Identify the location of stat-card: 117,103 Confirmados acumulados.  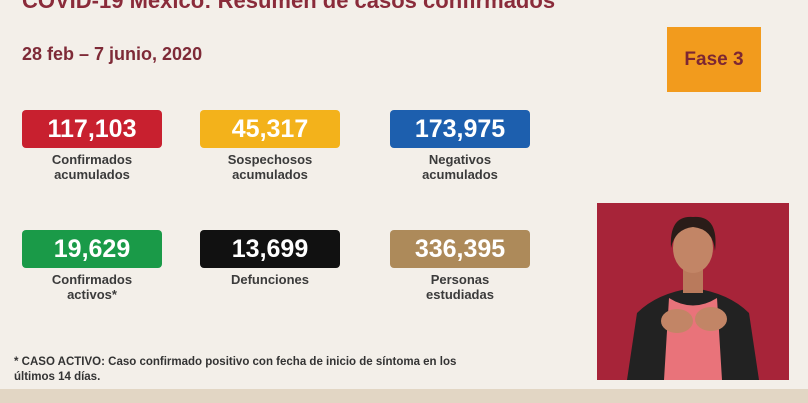
(92, 146).